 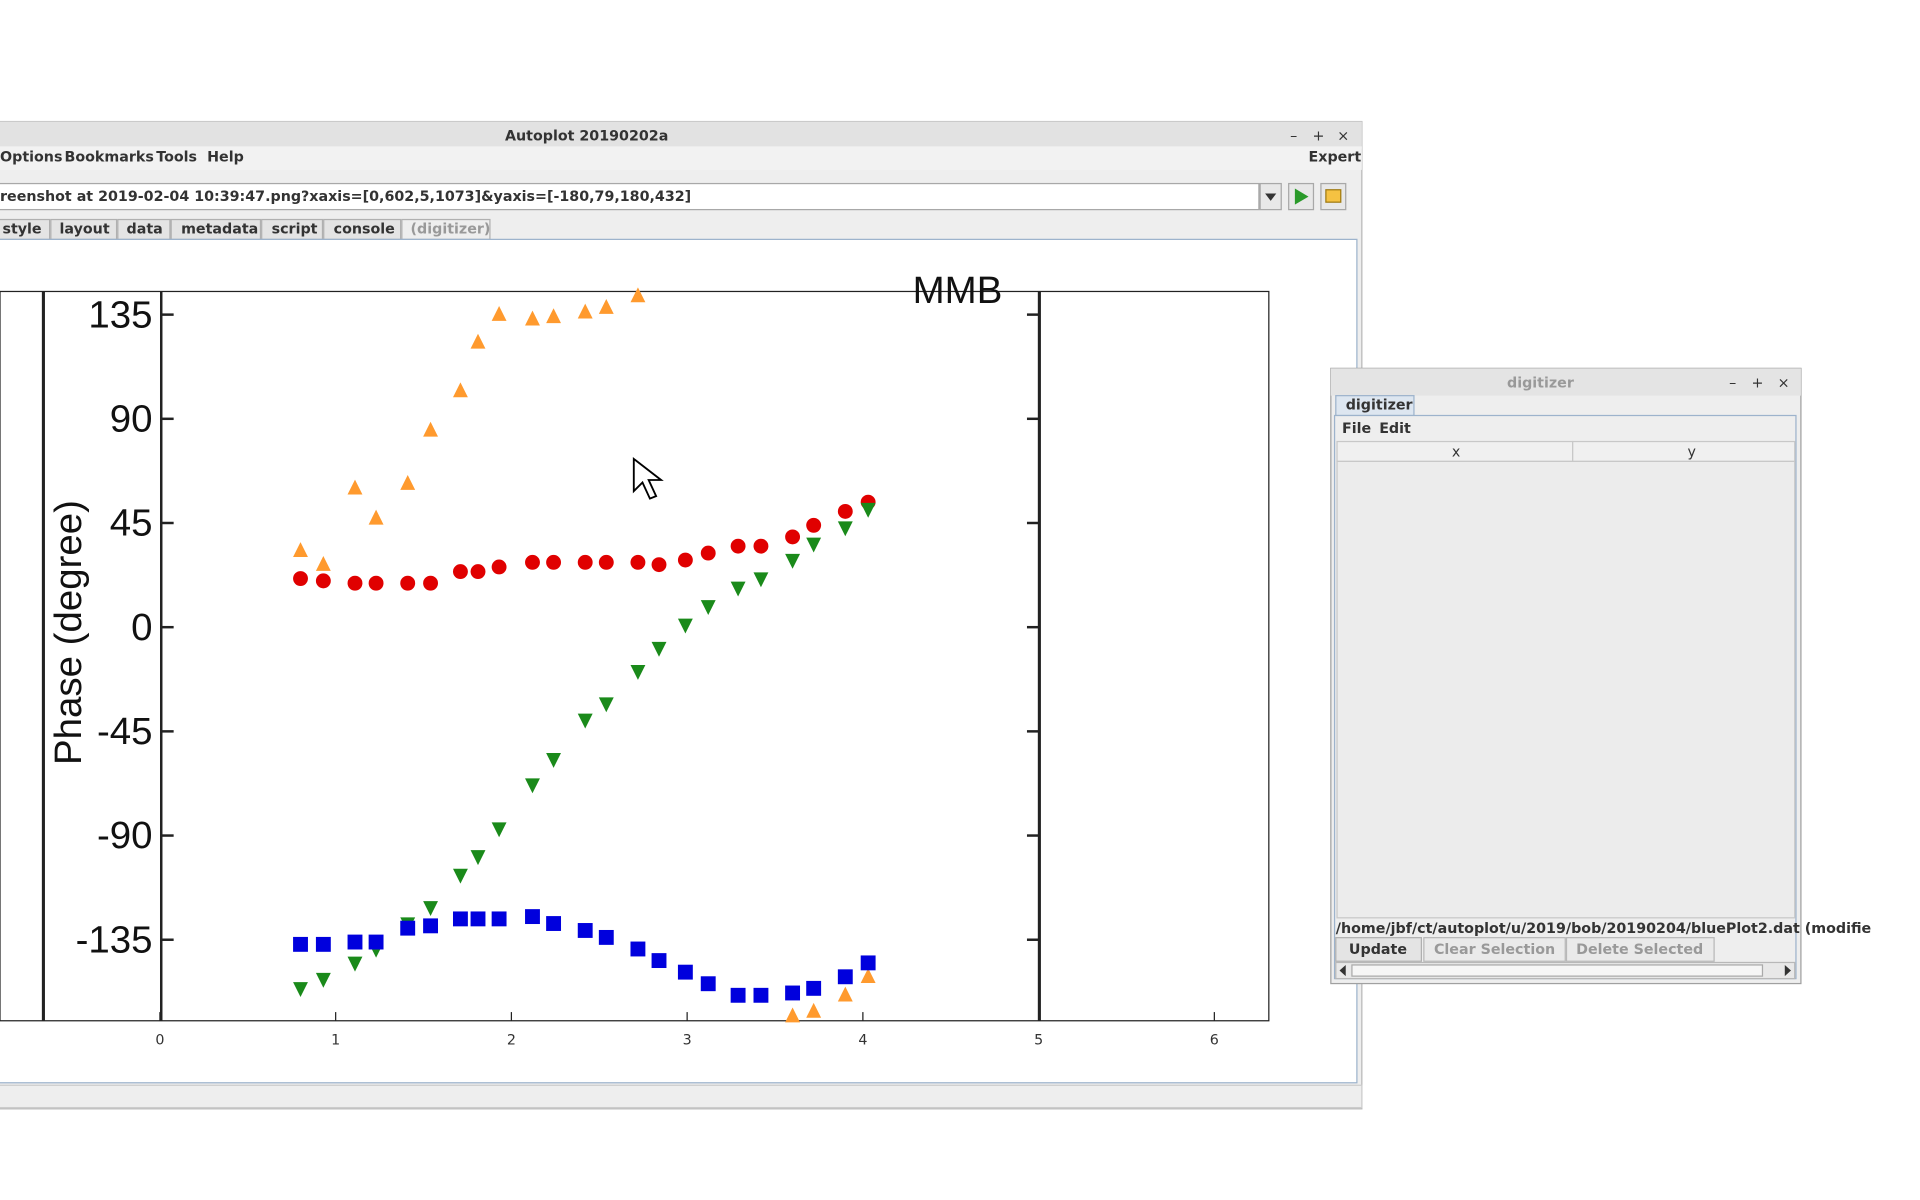 I want to click on menu: Bookmarks, so click(x=108, y=158).